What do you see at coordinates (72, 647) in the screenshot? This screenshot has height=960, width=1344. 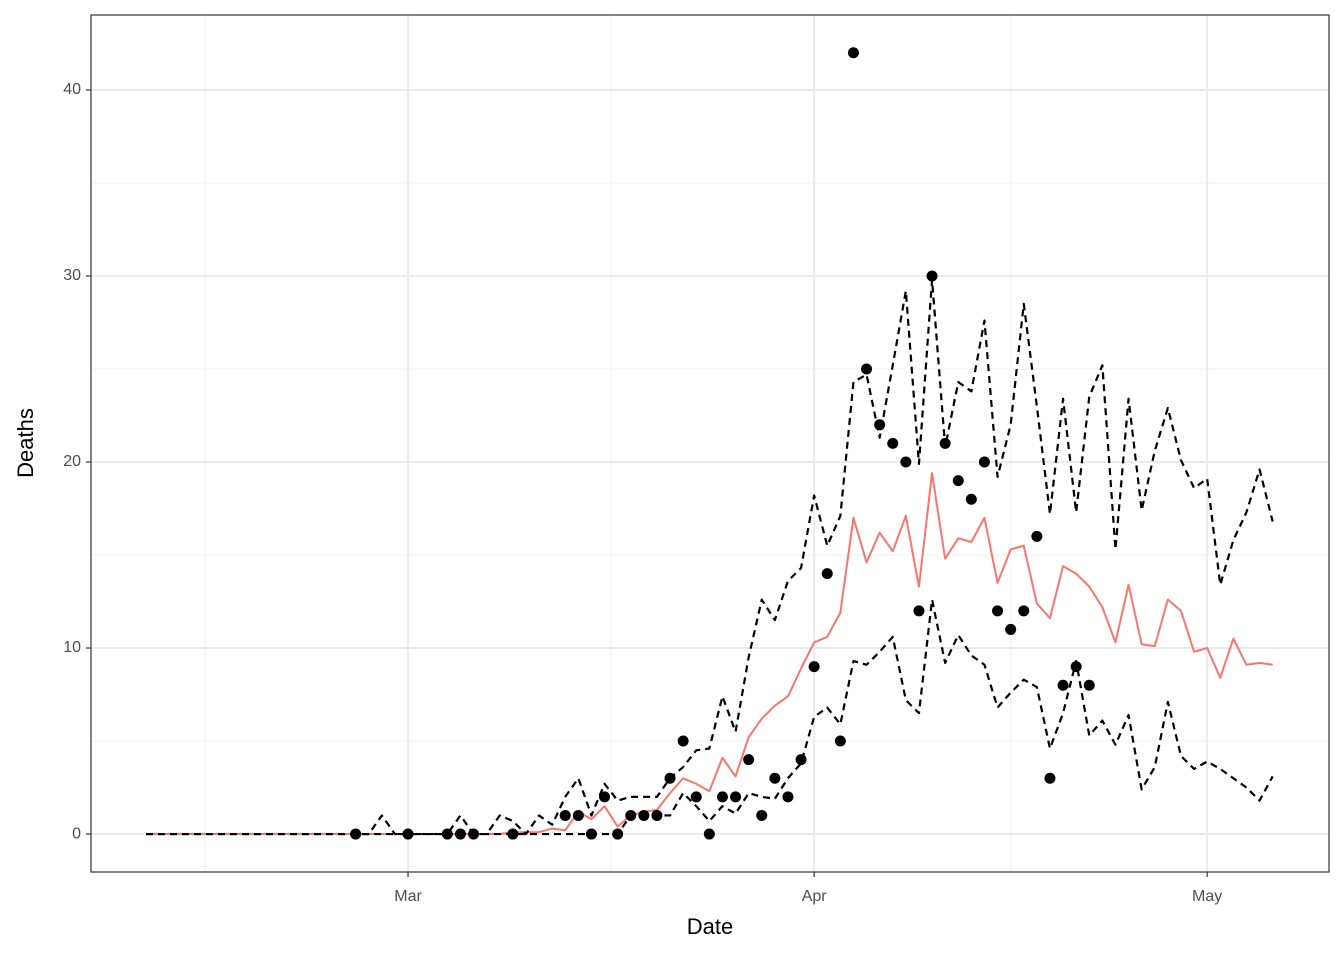 I see `y-tick-label: 10` at bounding box center [72, 647].